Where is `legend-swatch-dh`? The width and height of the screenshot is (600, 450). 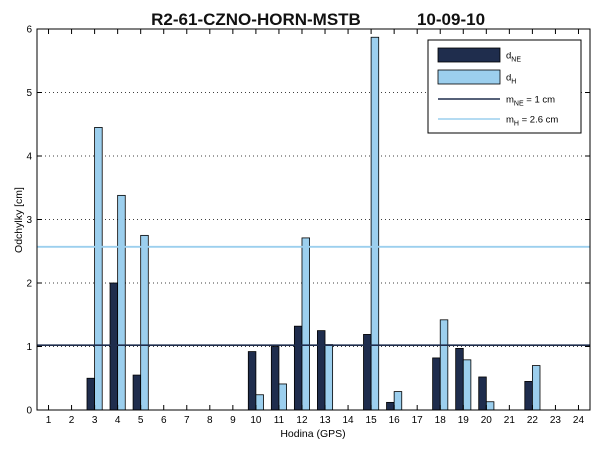
legend-swatch-dh is located at coordinates (469, 77).